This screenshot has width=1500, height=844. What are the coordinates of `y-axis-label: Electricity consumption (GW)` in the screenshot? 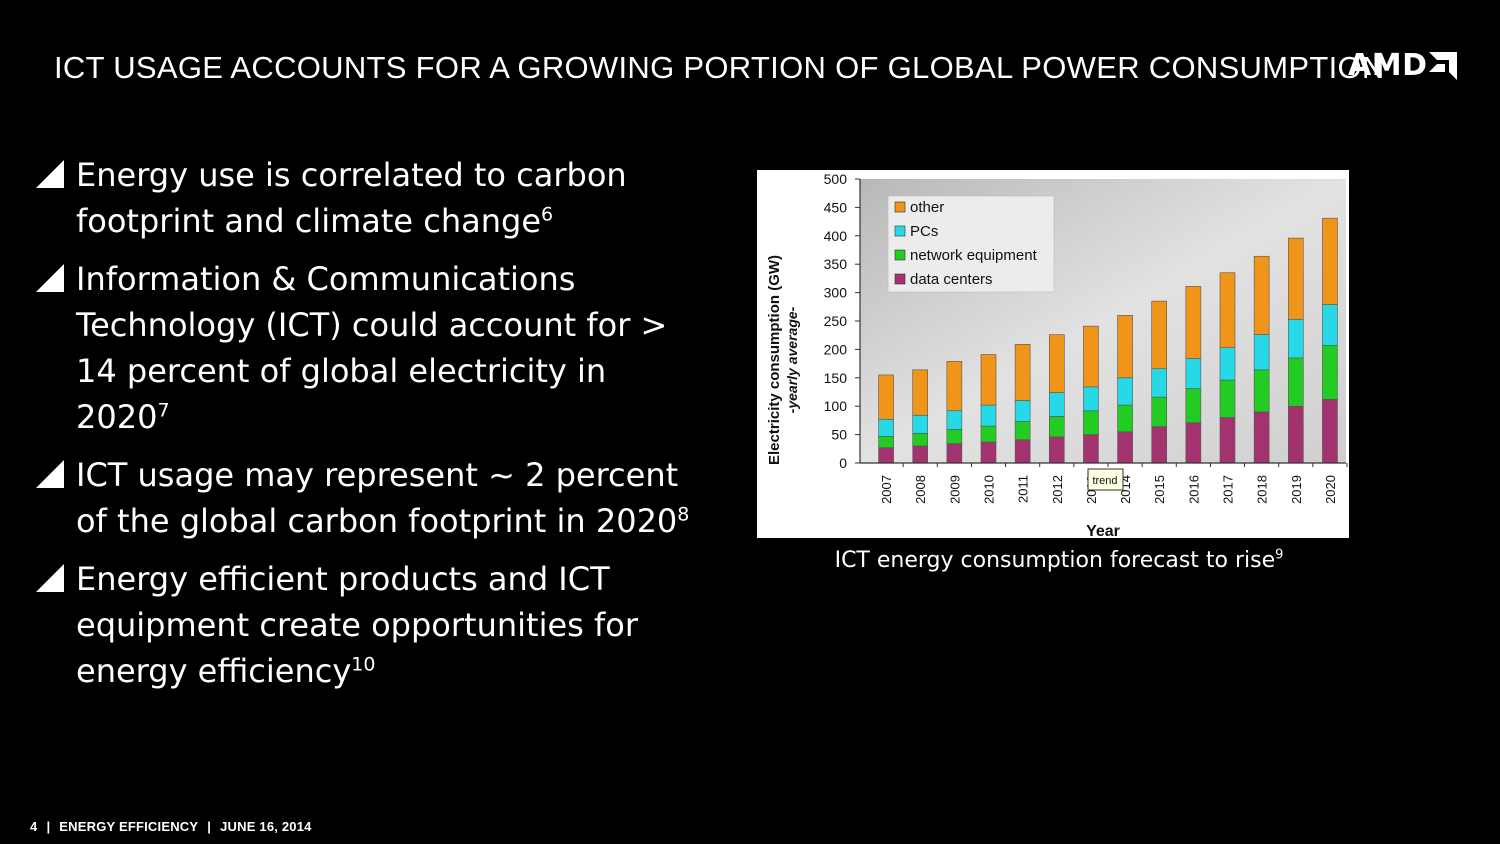 It's located at (774, 360).